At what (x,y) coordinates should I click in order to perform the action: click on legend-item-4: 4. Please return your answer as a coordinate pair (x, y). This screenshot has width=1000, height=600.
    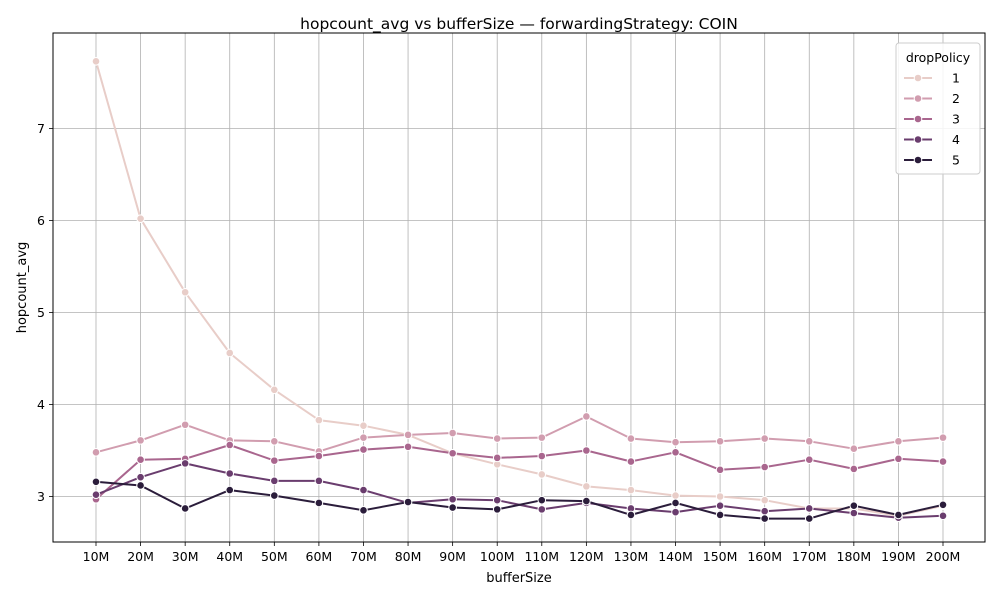
    Looking at the image, I should click on (932, 139).